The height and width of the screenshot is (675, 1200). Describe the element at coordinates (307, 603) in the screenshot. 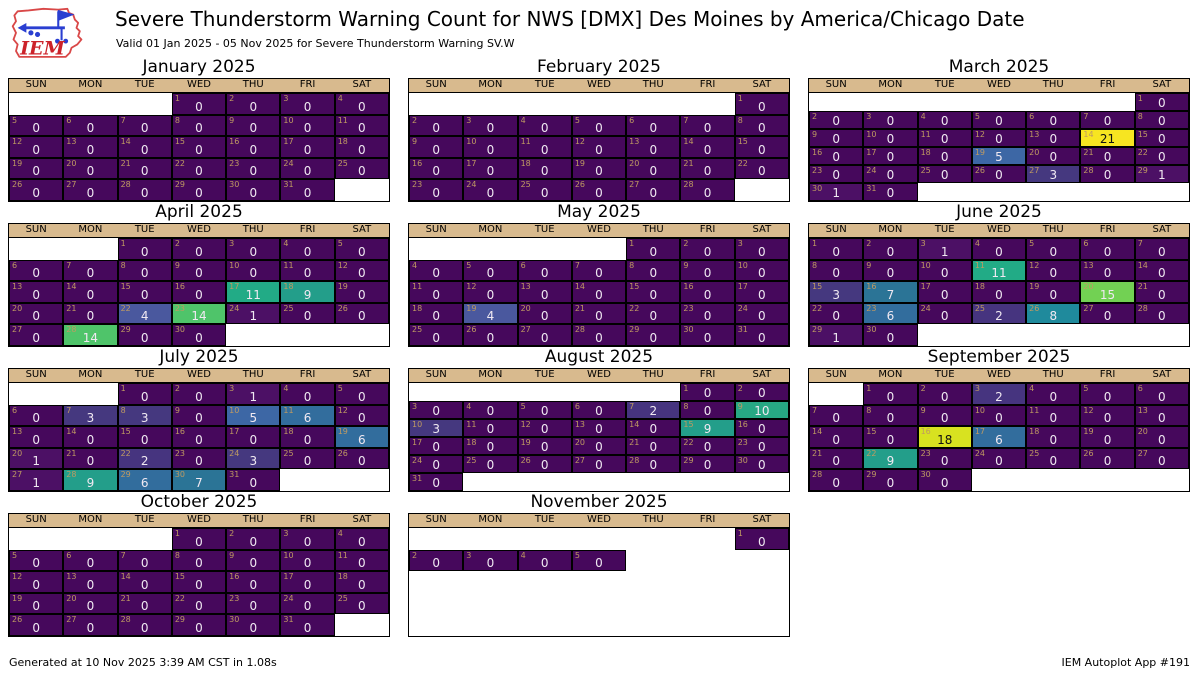

I see `day-cell-october-24: 24 0` at that location.